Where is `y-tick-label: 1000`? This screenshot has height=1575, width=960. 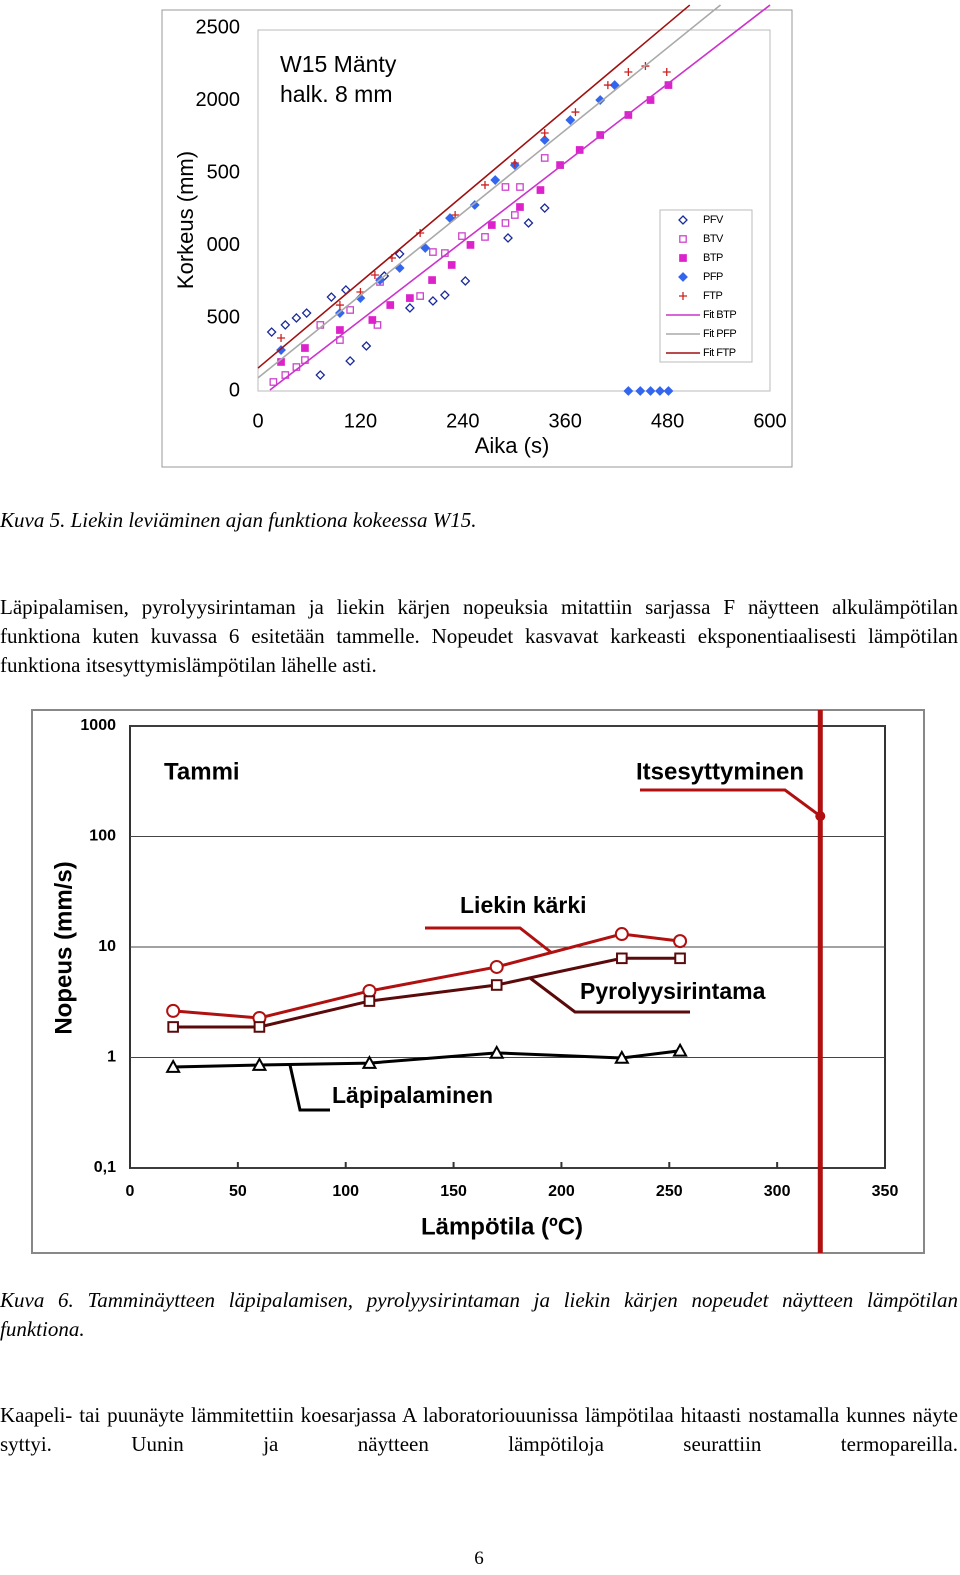
y-tick-label: 1000 is located at coordinates (98, 725).